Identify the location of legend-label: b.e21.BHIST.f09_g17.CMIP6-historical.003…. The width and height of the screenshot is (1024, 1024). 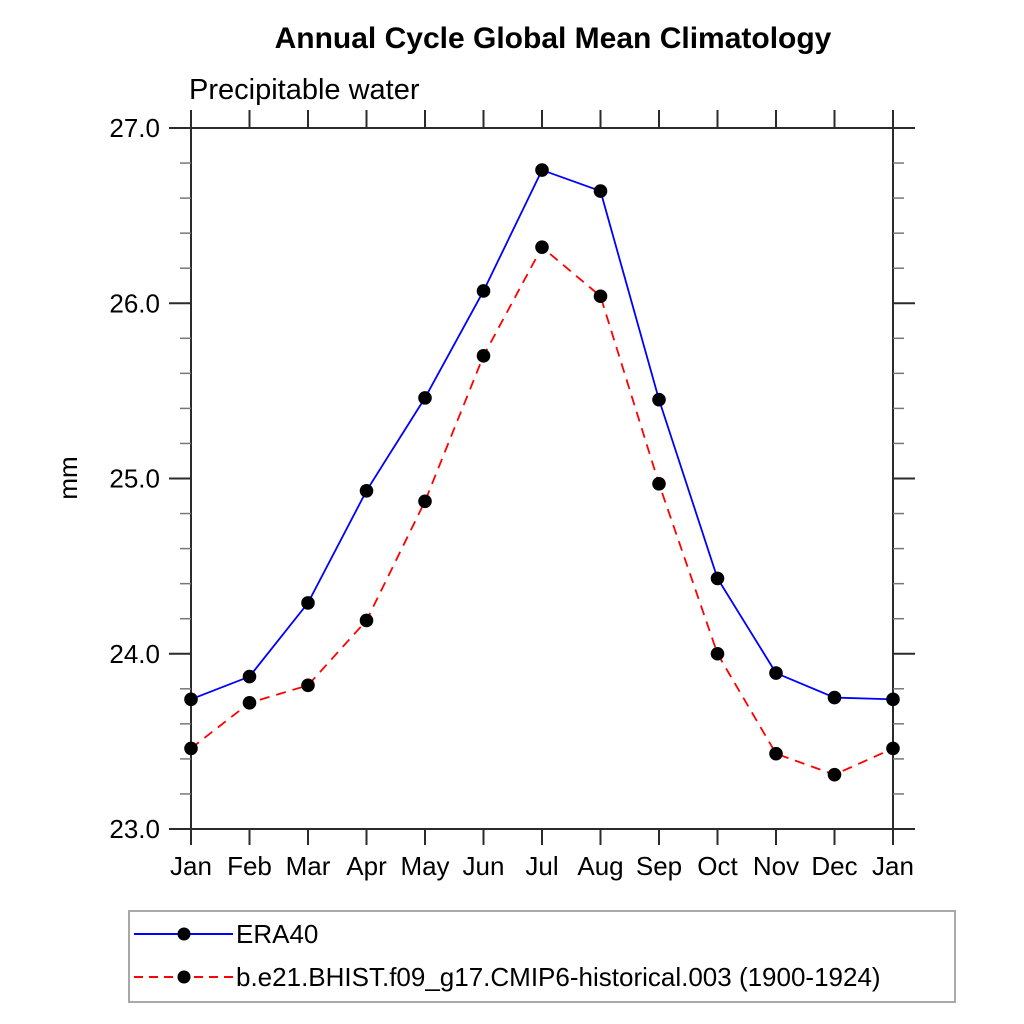
(558, 976).